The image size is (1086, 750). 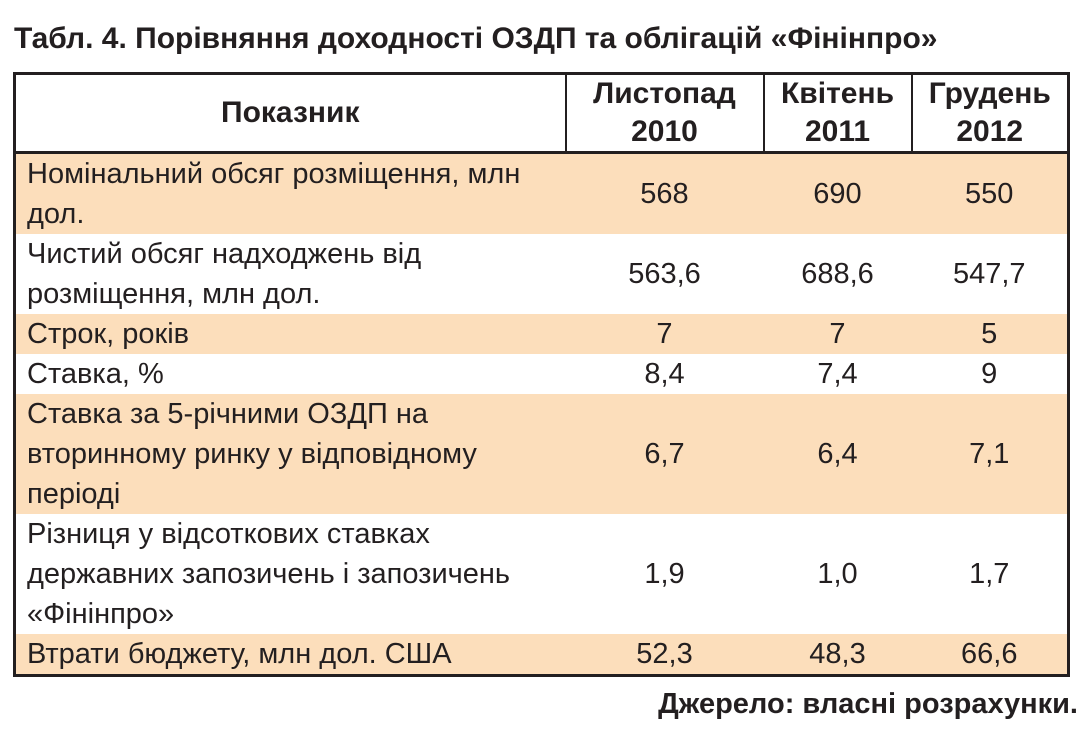 I want to click on row-label: Строк, років, so click(x=290, y=334).